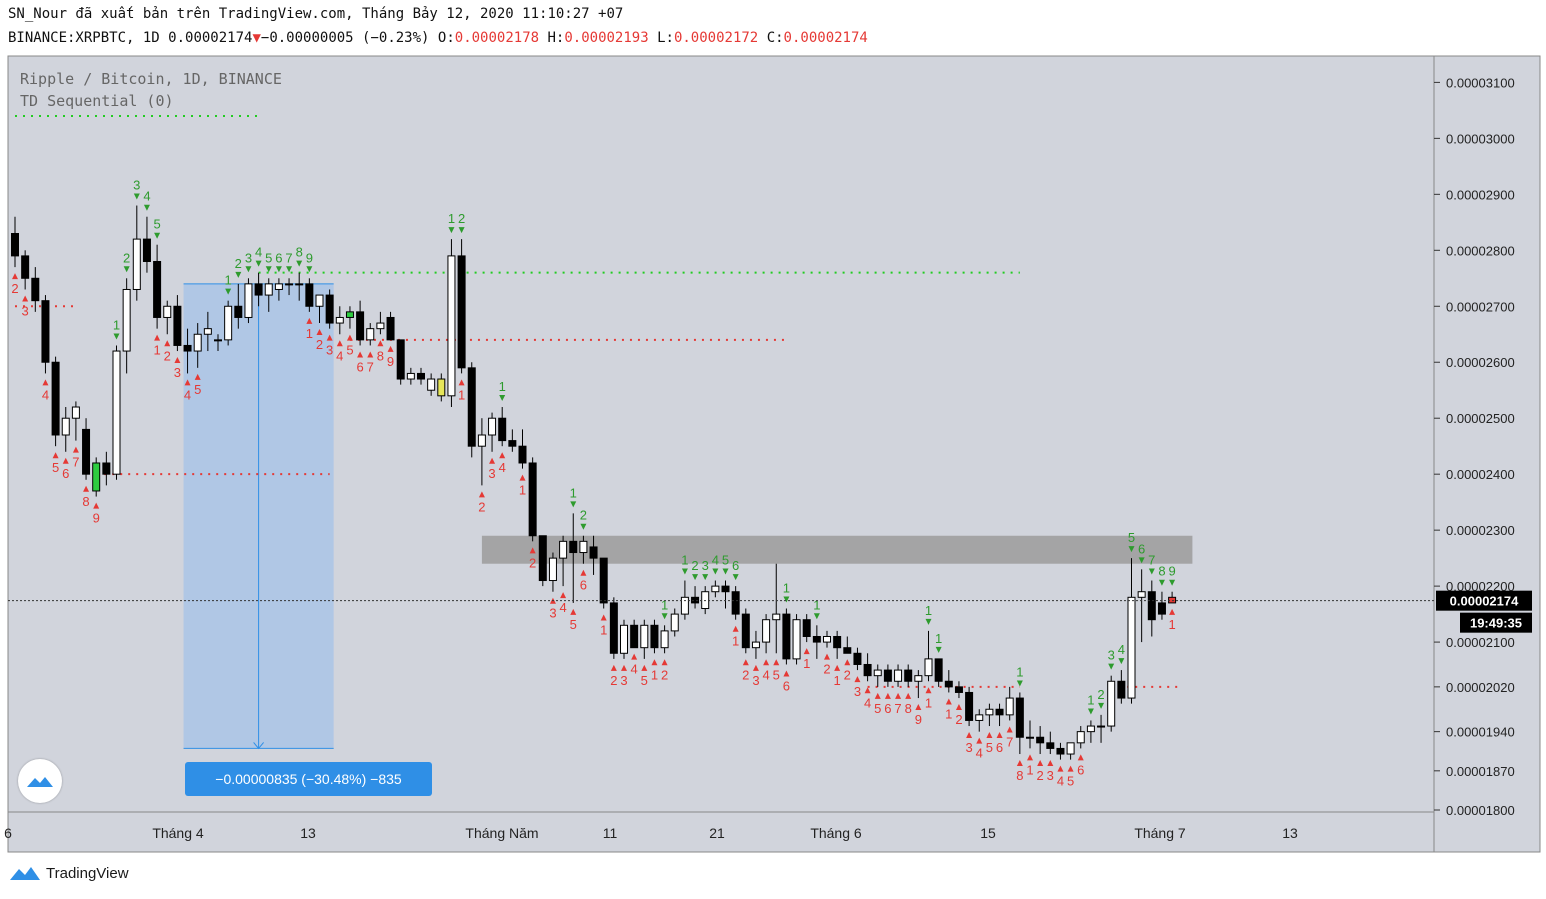  I want to click on td-sell-count: 1, so click(786, 588).